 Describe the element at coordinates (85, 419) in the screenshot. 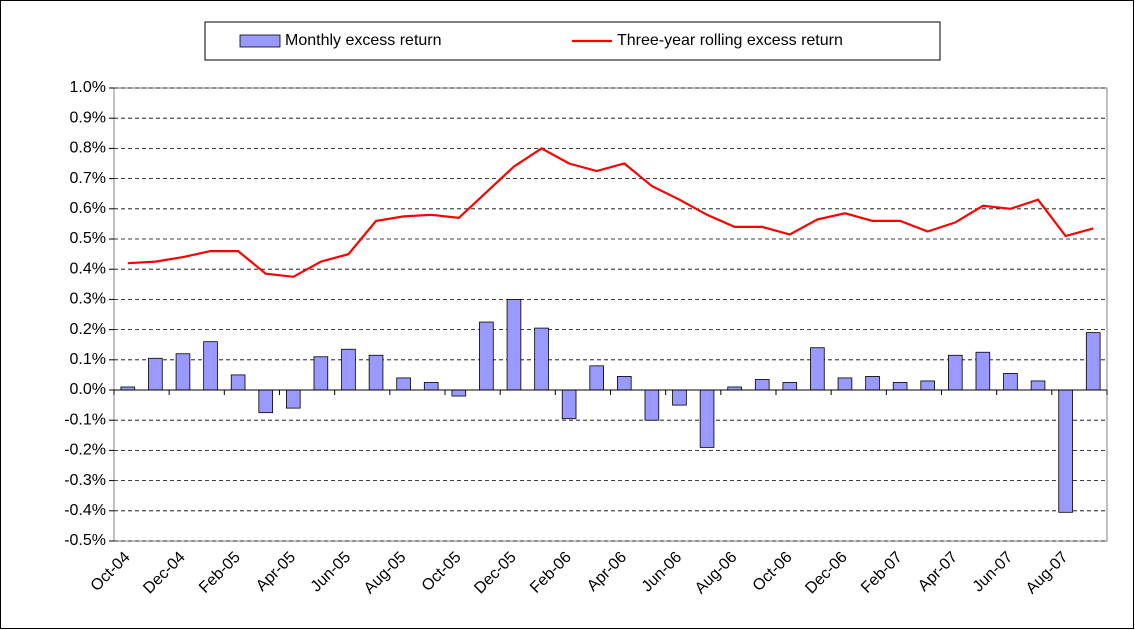

I see `y-tick-label: -0.1%` at that location.